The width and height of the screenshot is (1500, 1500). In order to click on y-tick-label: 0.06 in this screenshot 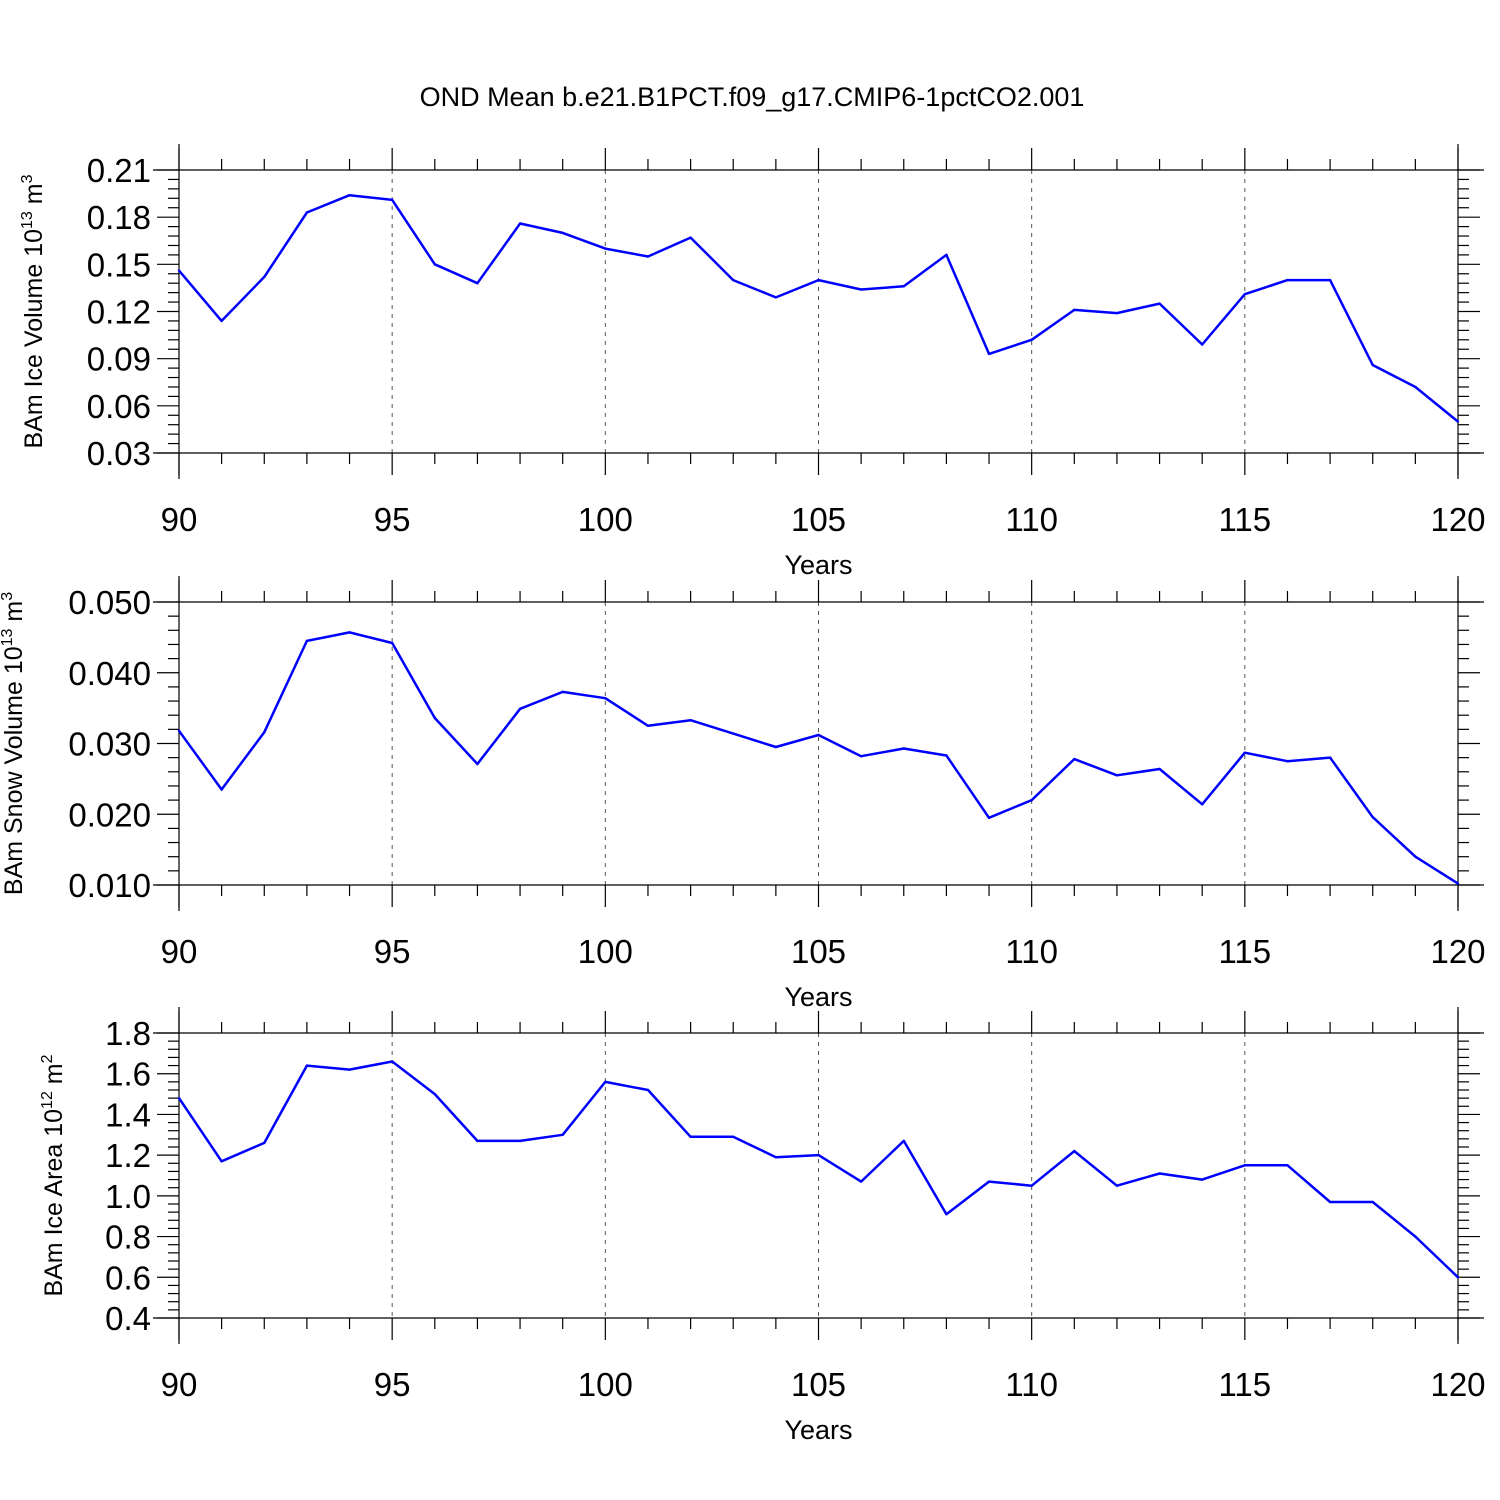, I will do `click(119, 406)`.